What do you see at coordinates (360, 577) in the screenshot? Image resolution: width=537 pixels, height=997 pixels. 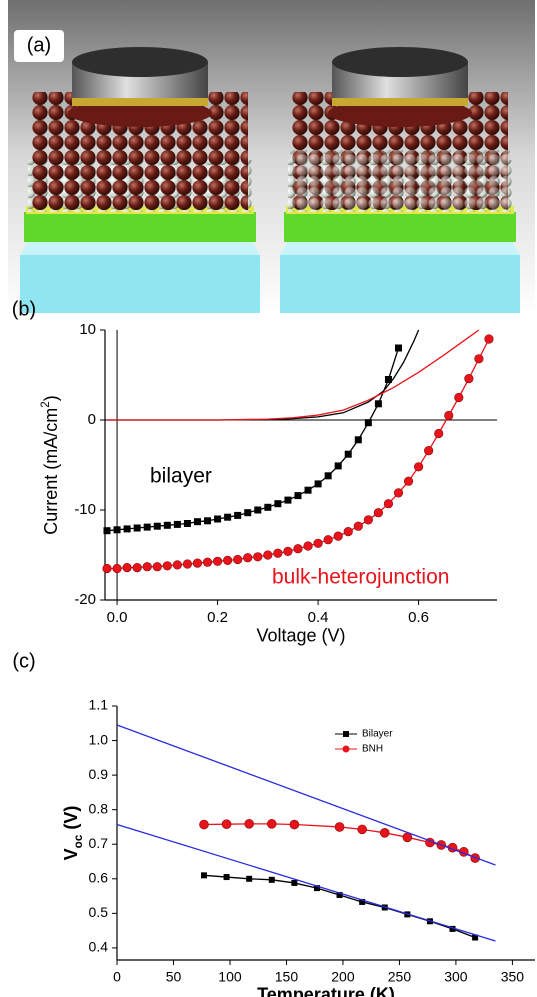 I see `annotation: bulk-heterojunction` at bounding box center [360, 577].